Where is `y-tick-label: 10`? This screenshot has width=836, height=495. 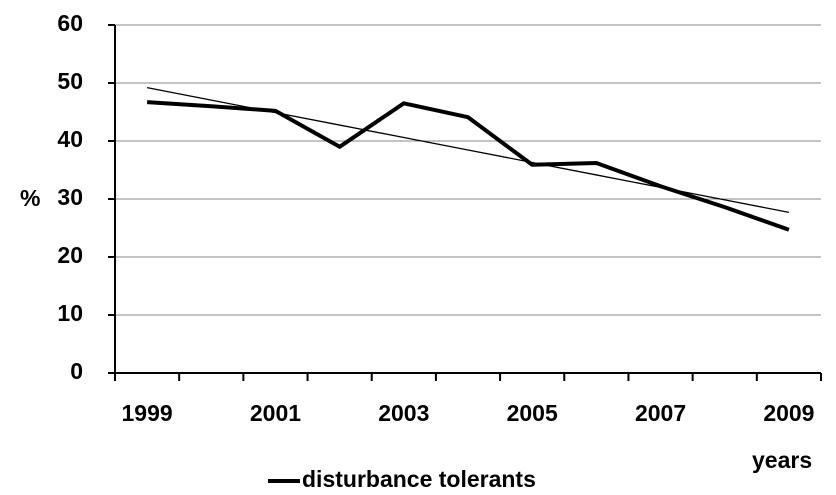 y-tick-label: 10 is located at coordinates (70, 313).